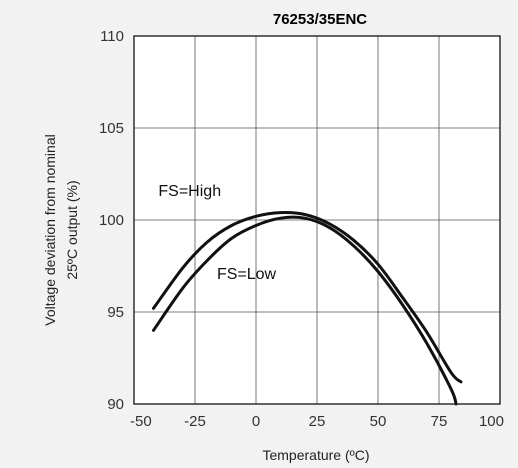 The height and width of the screenshot is (468, 518). I want to click on series-label-fs-low: FS=Low, so click(247, 274).